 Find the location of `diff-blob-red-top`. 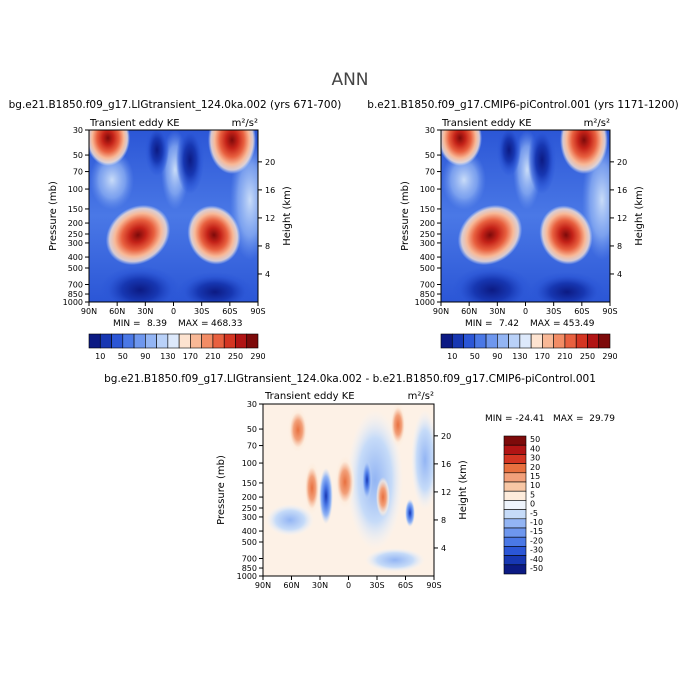

diff-blob-red-top is located at coordinates (398, 425).